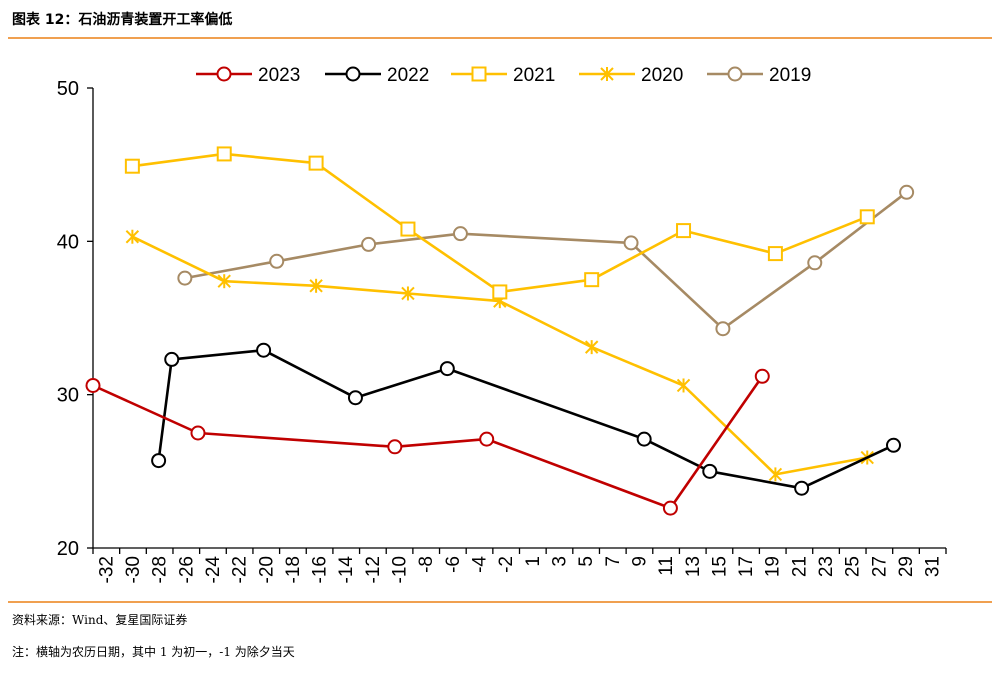 This screenshot has width=1004, height=681. I want to click on x-tick-label: 19, so click(773, 566).